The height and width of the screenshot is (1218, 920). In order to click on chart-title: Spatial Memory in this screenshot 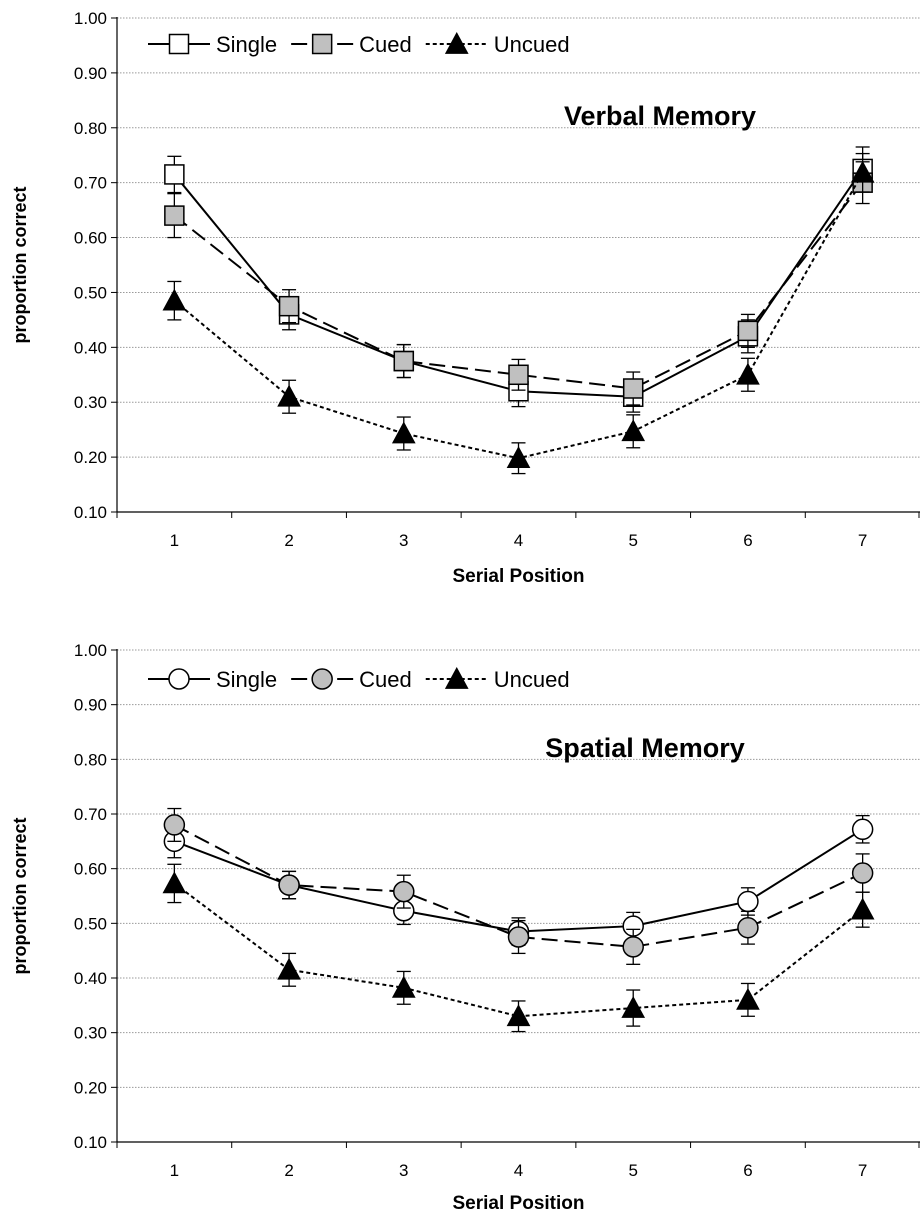, I will do `click(645, 748)`.